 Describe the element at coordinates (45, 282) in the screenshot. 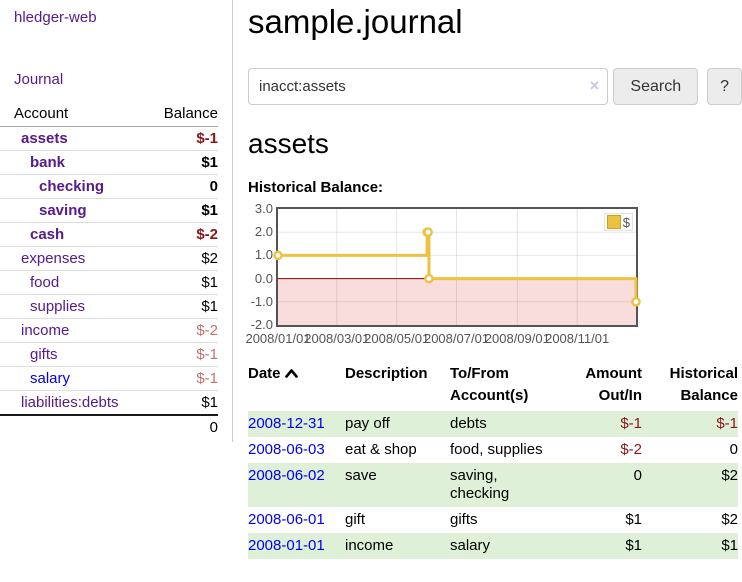

I see `account-link: food` at that location.